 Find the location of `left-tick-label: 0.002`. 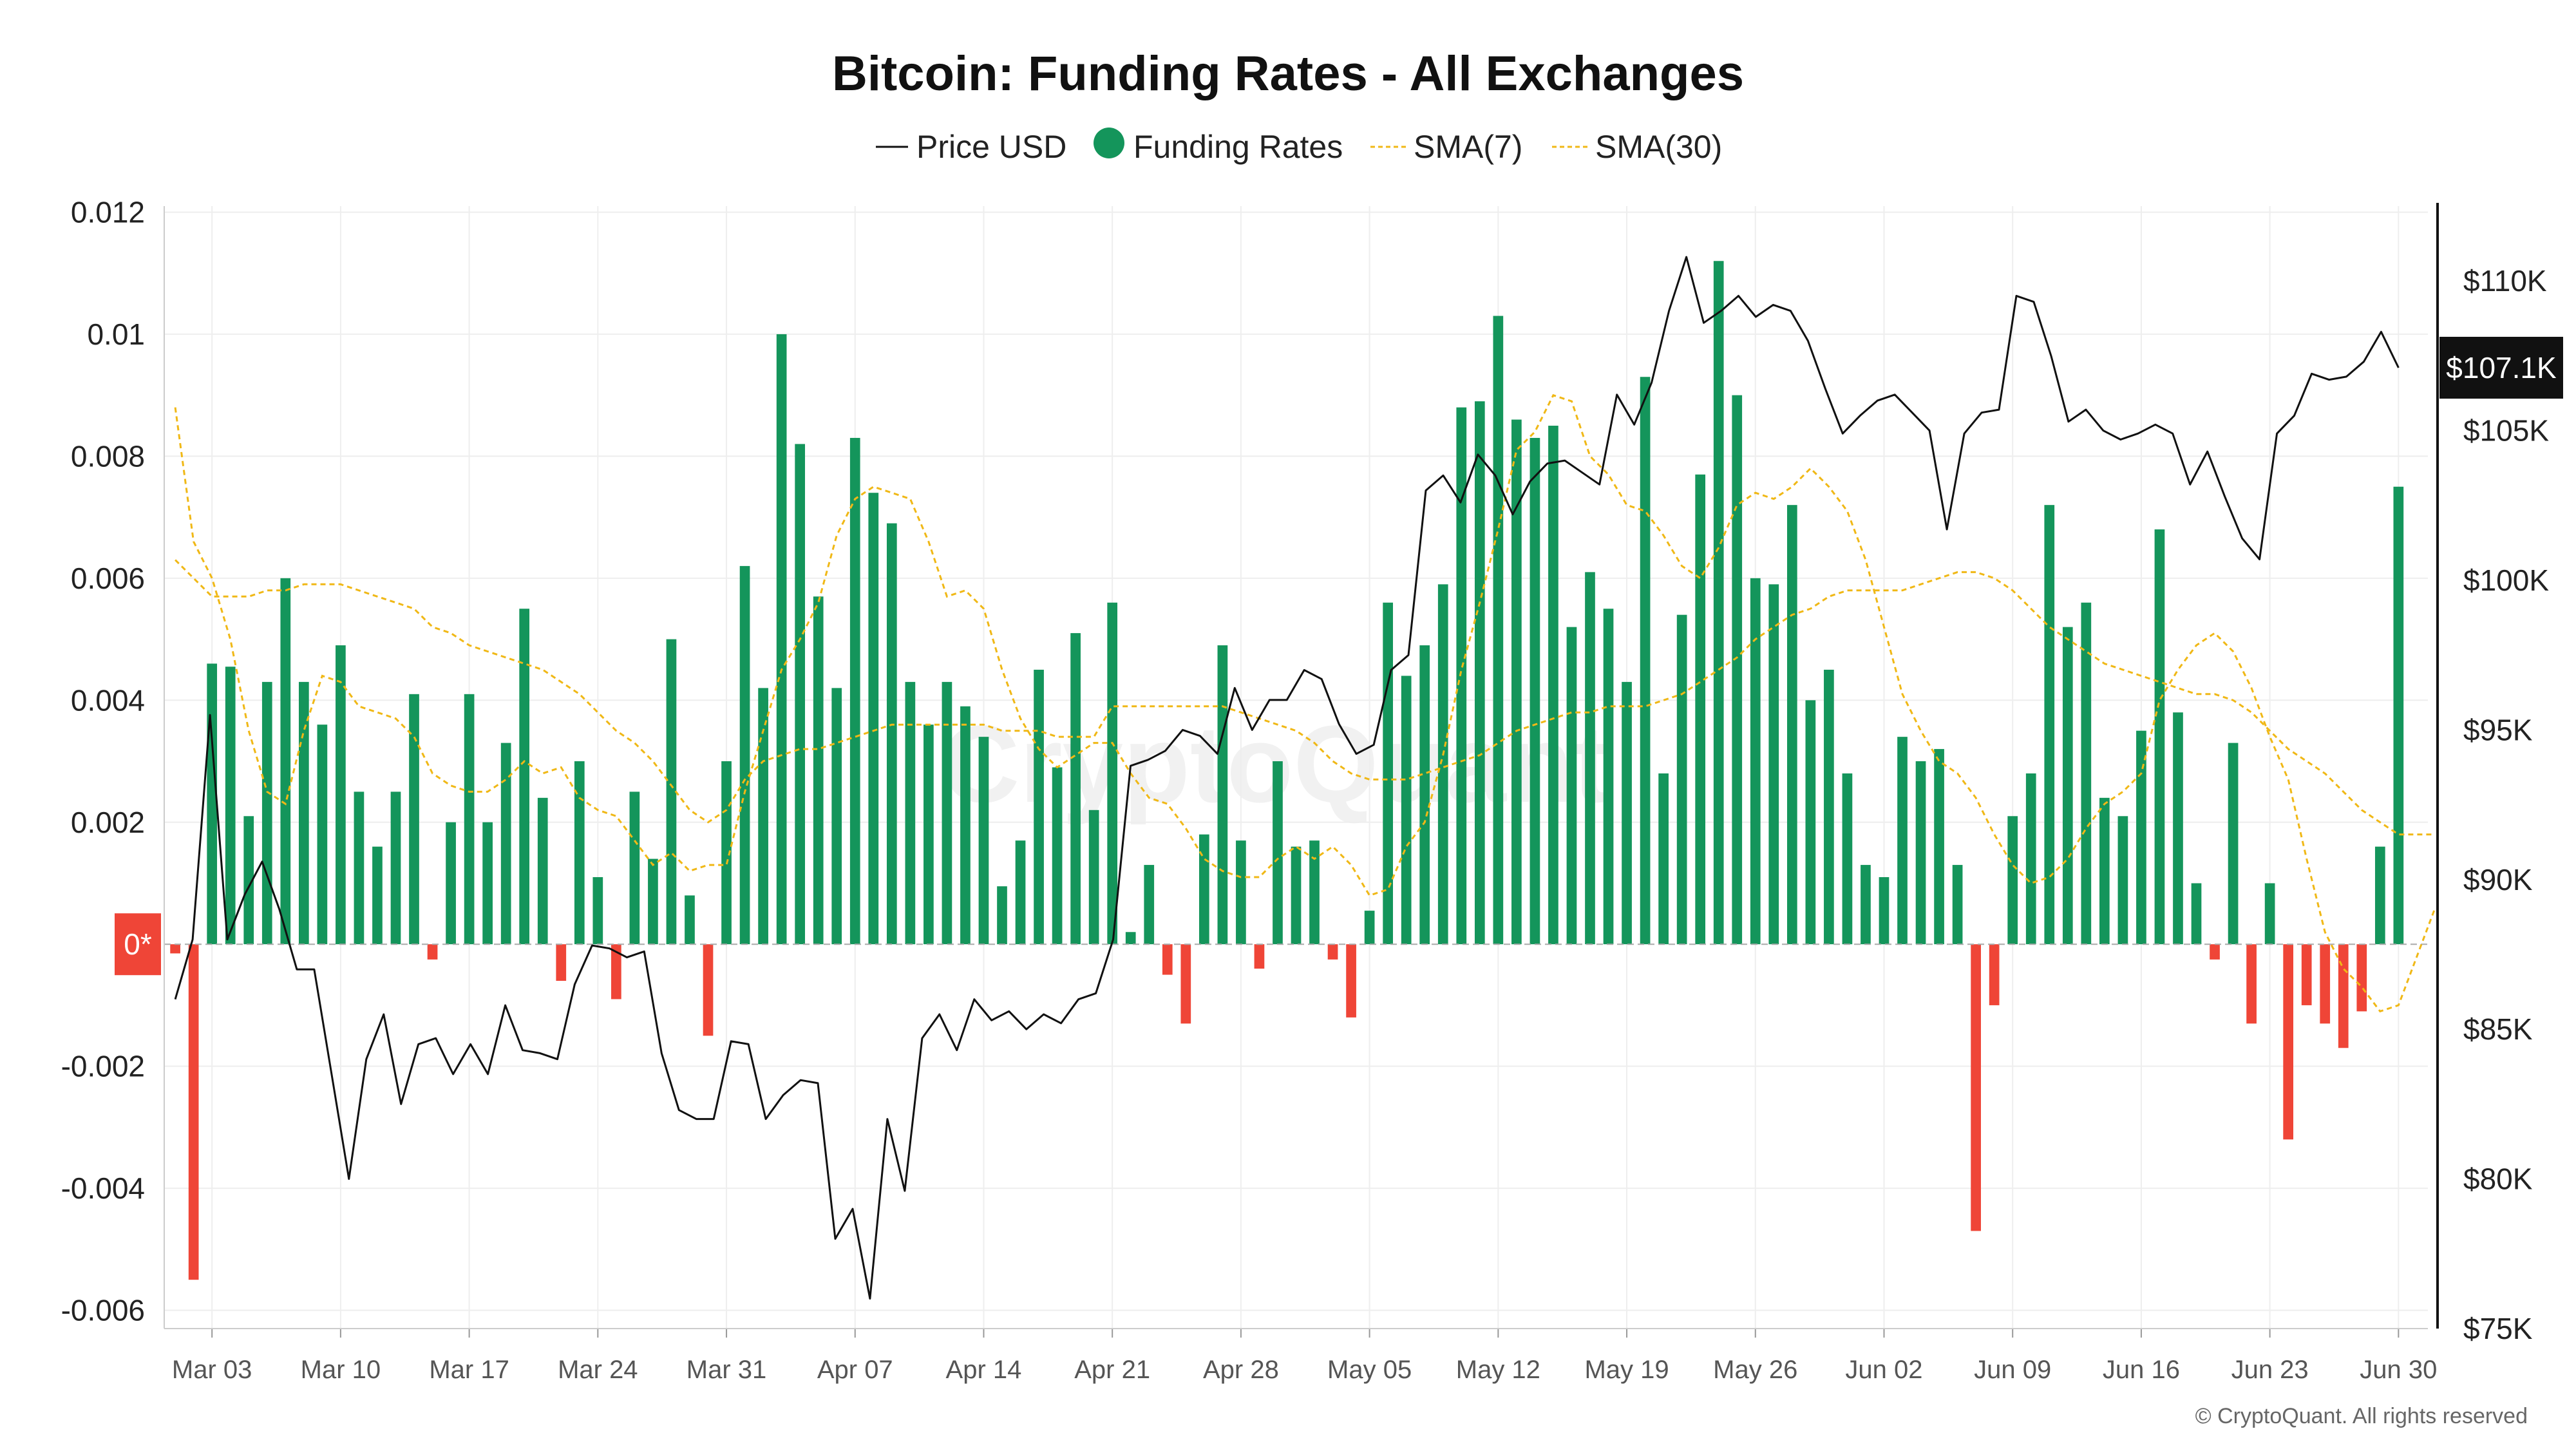

left-tick-label: 0.002 is located at coordinates (108, 822).